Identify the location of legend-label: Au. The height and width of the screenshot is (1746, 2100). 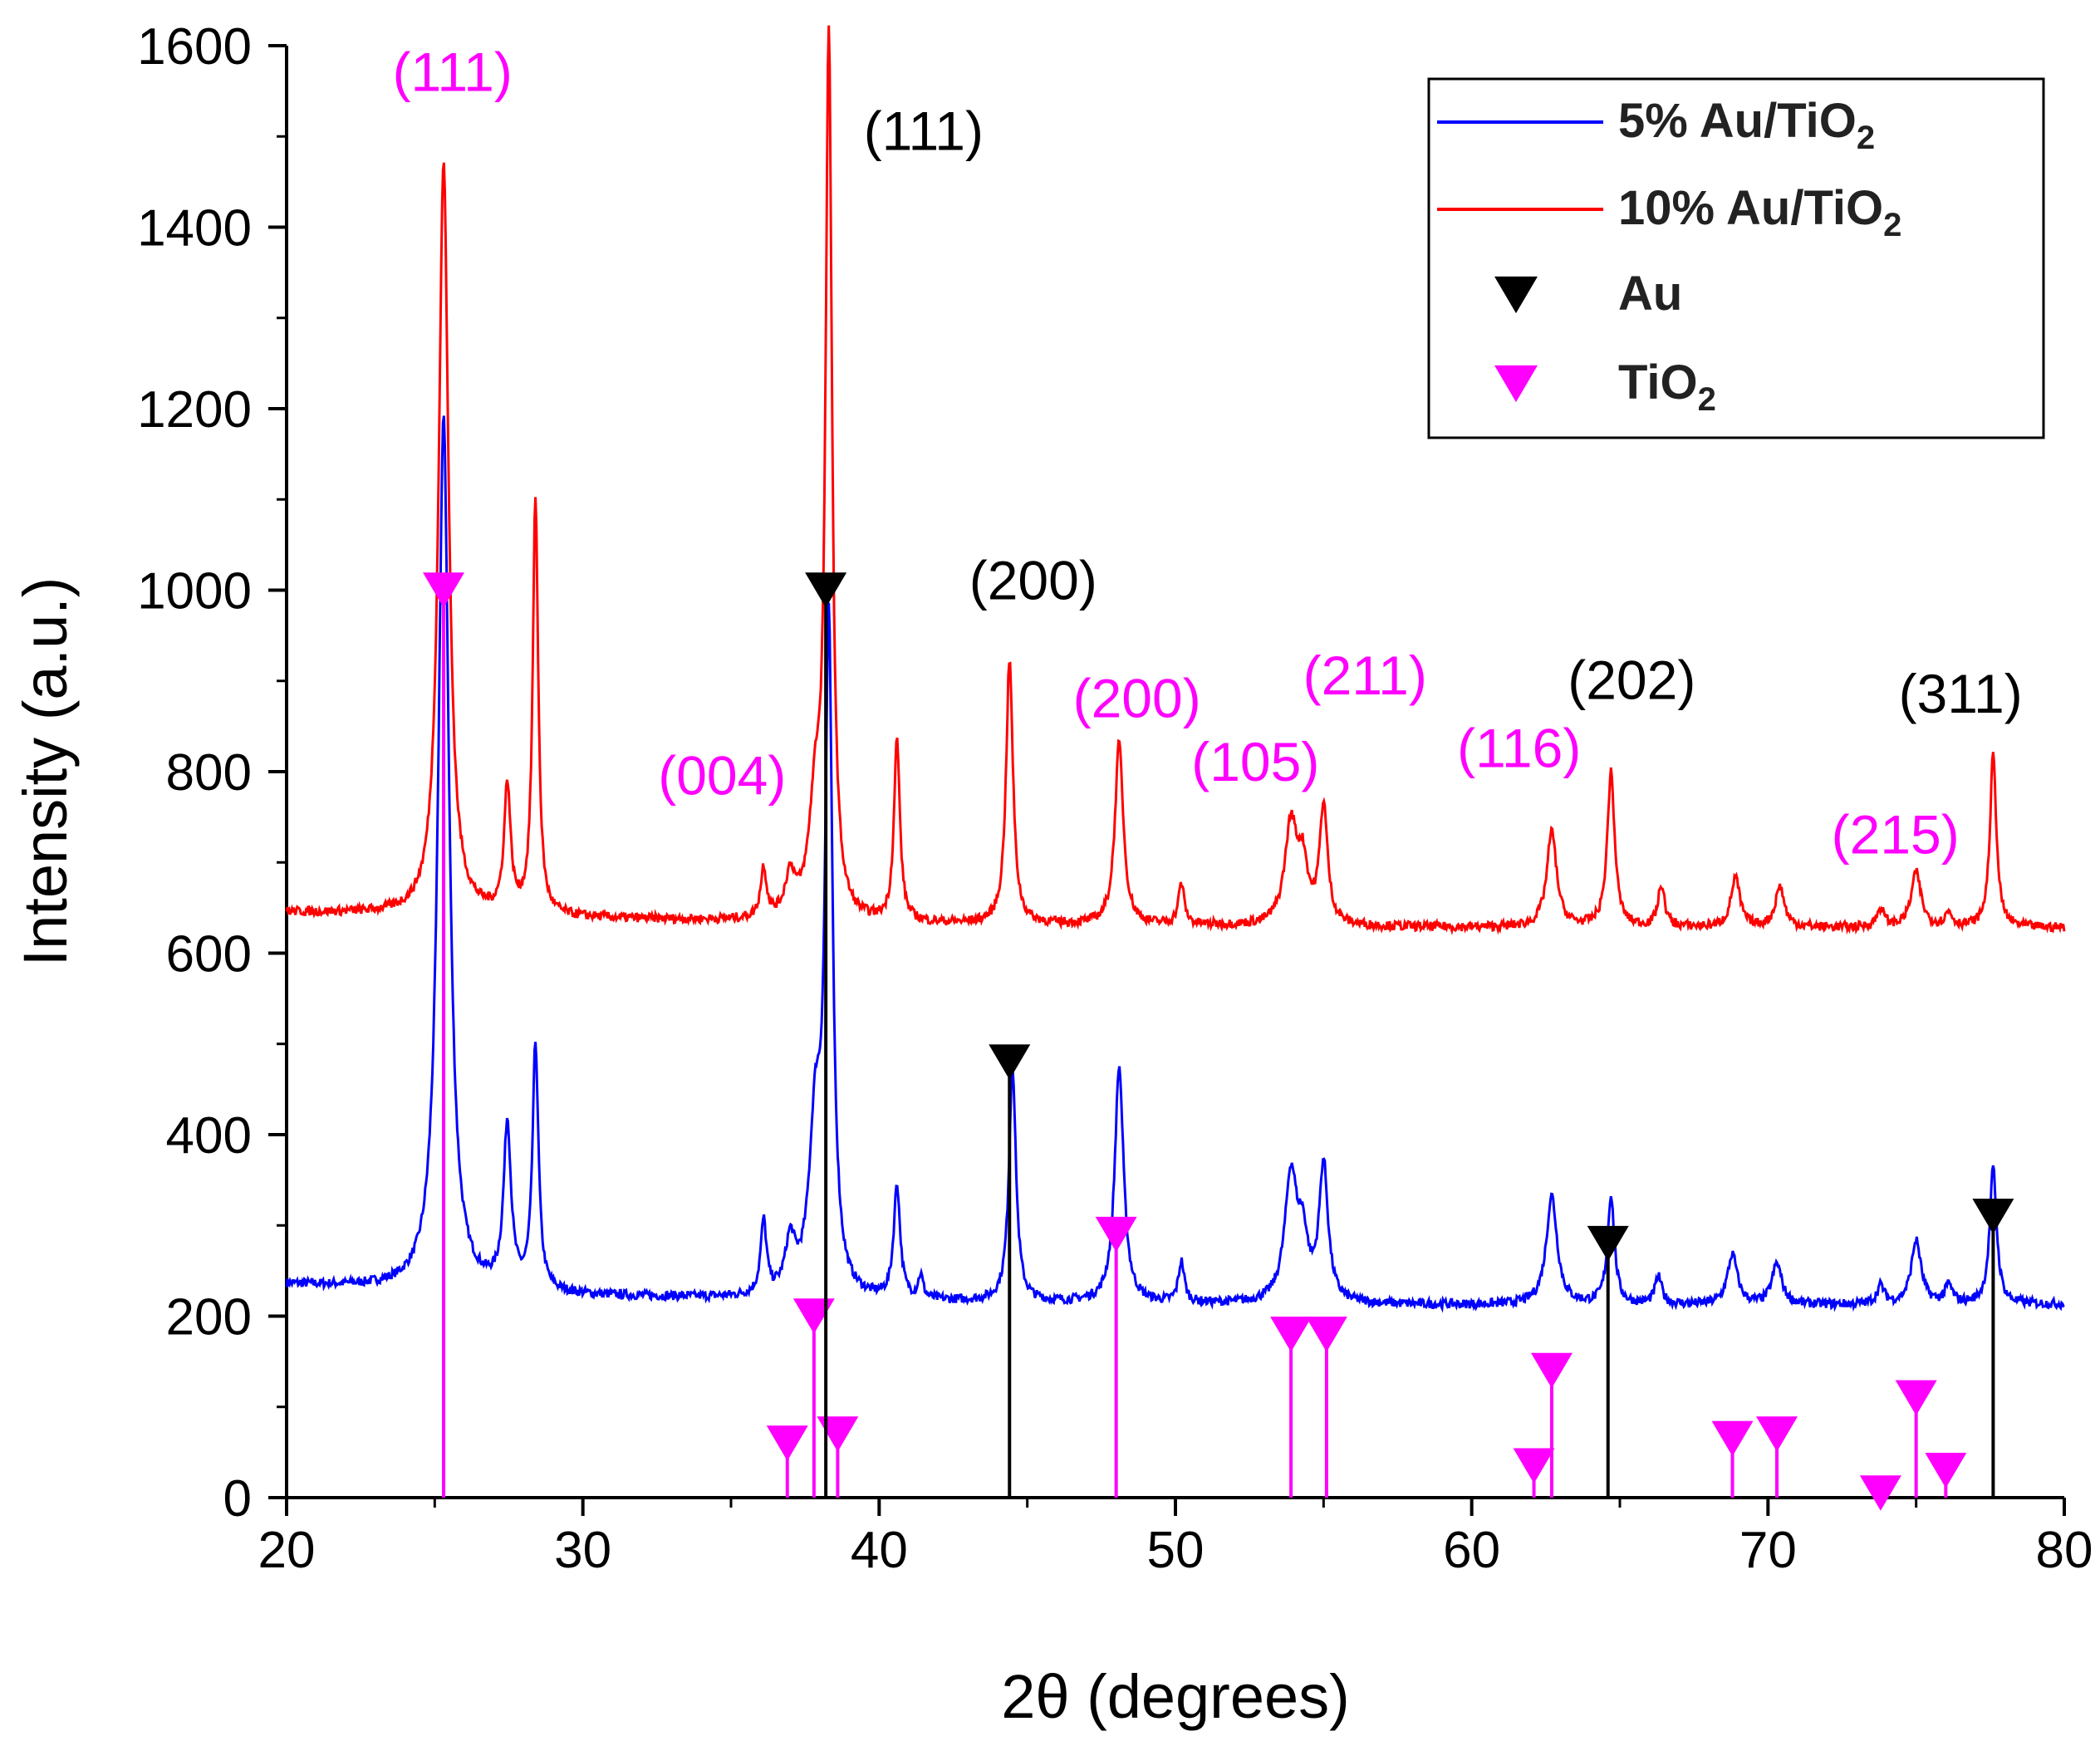
(1650, 294).